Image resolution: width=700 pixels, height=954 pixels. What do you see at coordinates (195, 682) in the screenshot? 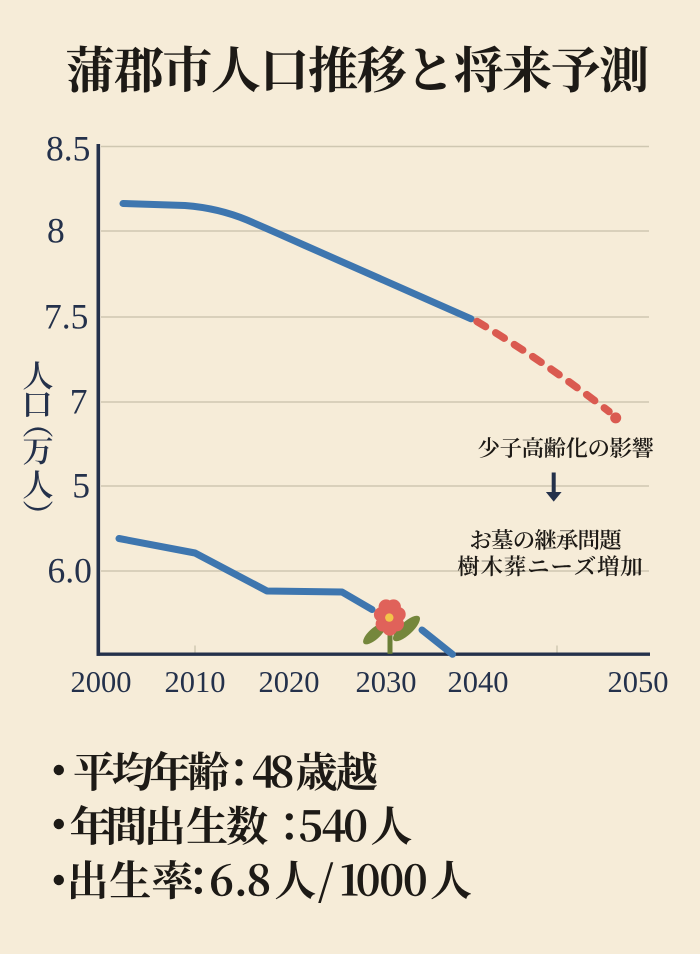
I see `svg-text: 2010` at bounding box center [195, 682].